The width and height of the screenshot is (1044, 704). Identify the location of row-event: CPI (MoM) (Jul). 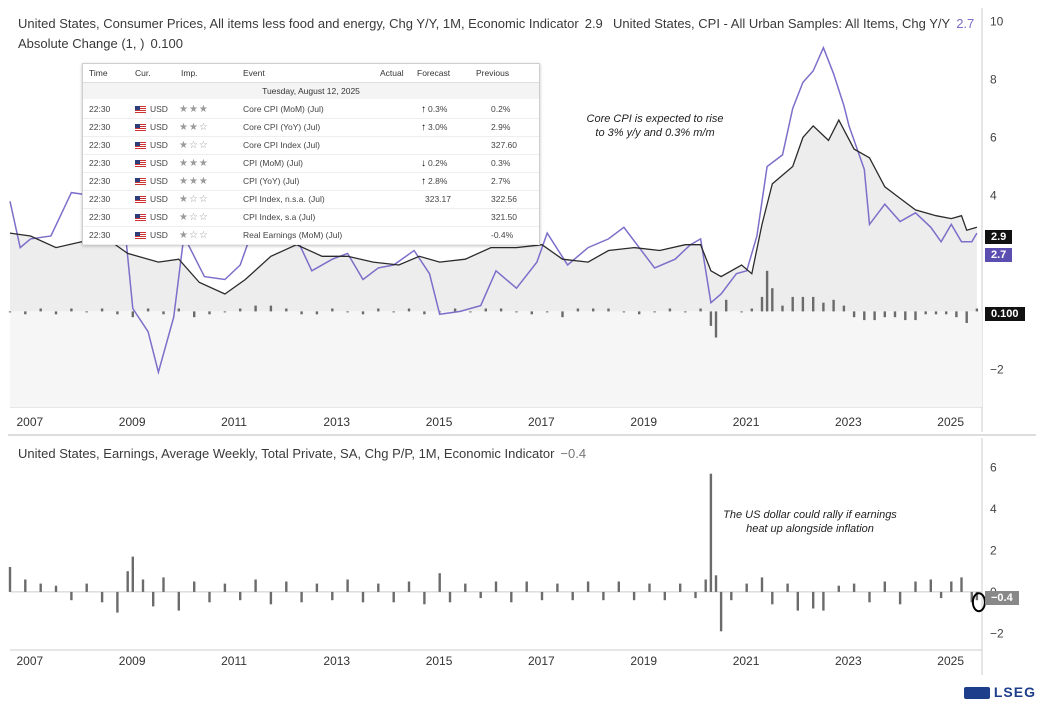
(273, 163).